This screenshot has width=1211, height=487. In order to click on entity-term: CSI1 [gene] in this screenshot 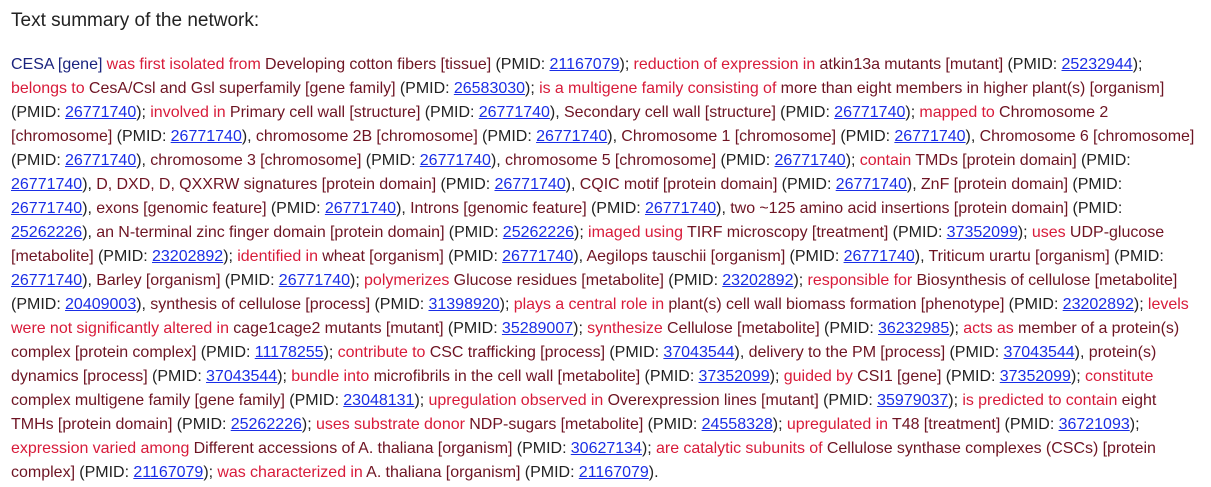, I will do `click(901, 376)`.